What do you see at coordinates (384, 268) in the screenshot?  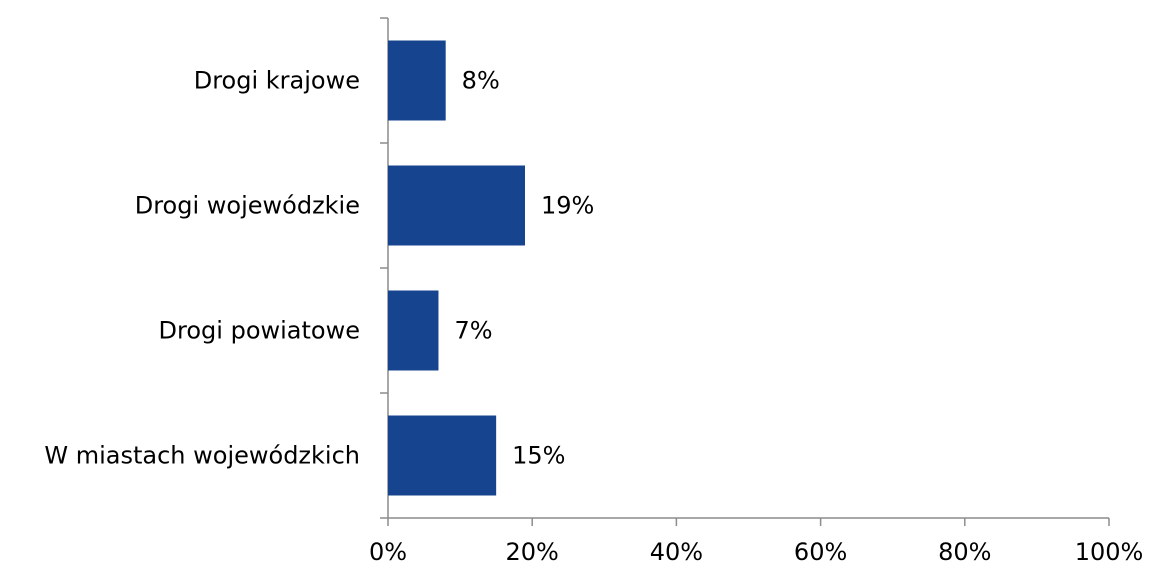 I see `y-axis-ticks` at bounding box center [384, 268].